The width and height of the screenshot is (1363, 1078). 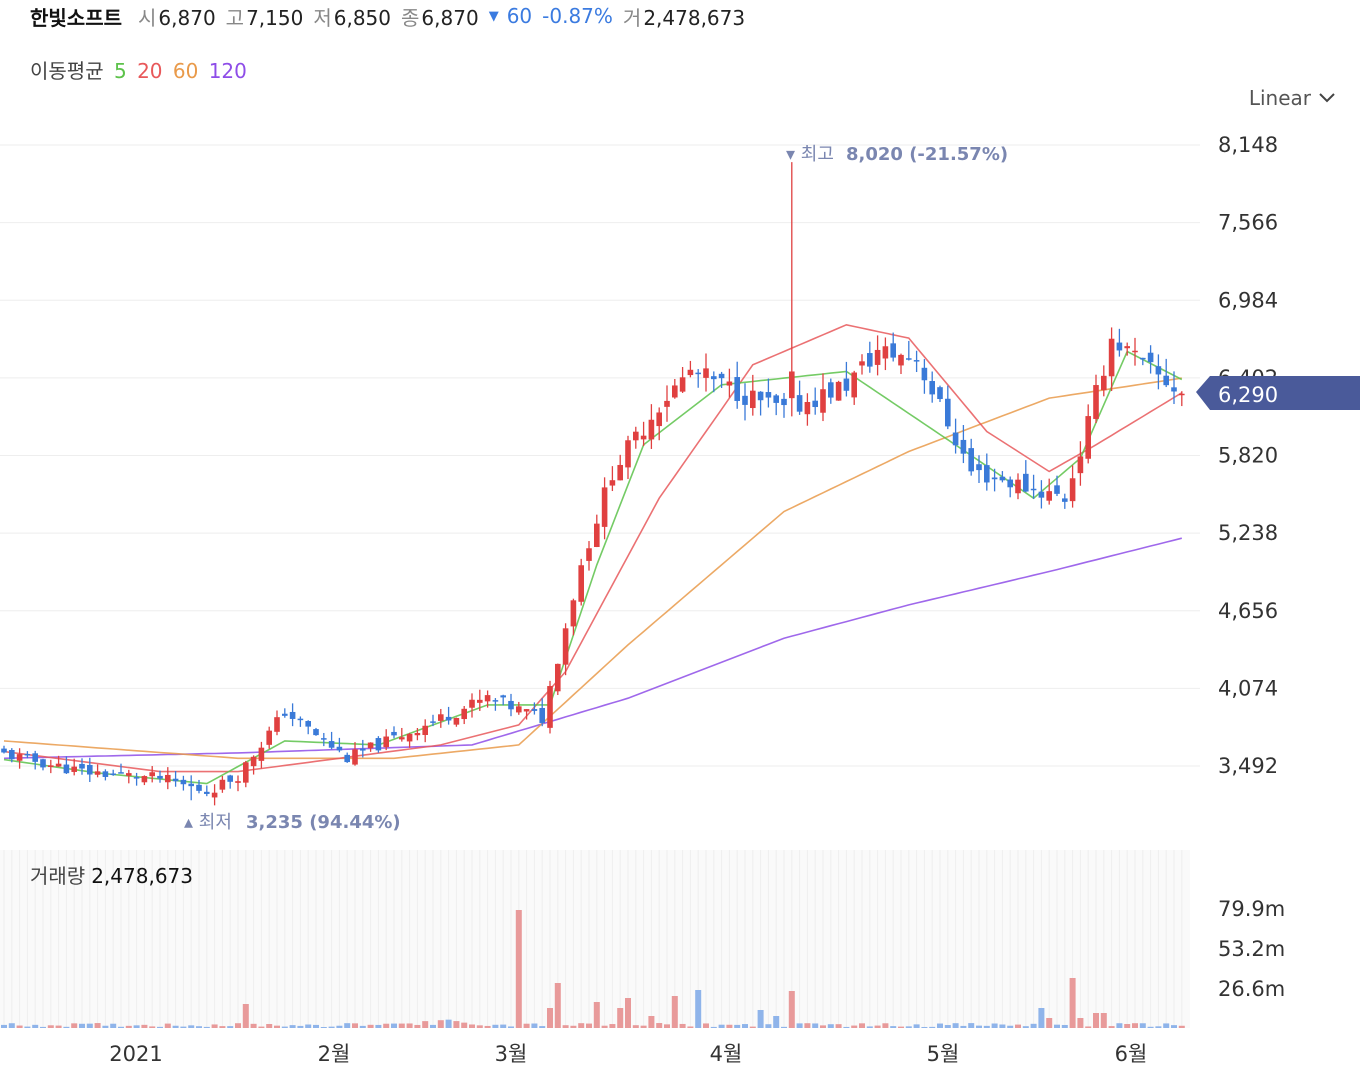 What do you see at coordinates (1248, 300) in the screenshot?
I see `y-tick-label: 6,984` at bounding box center [1248, 300].